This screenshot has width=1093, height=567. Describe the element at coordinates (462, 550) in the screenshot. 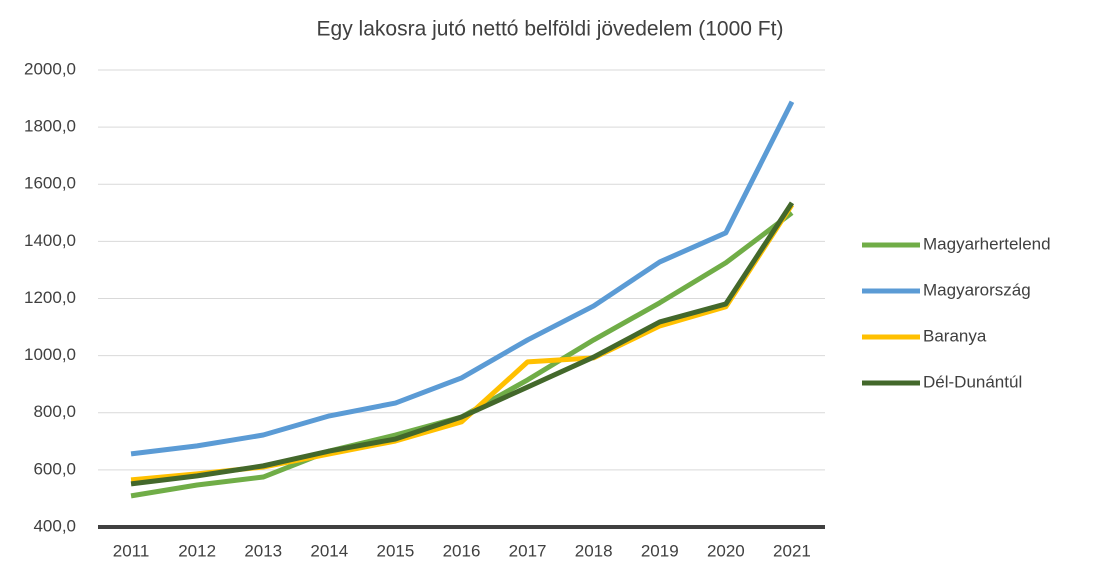

I see `x-tick-label: 2016` at that location.